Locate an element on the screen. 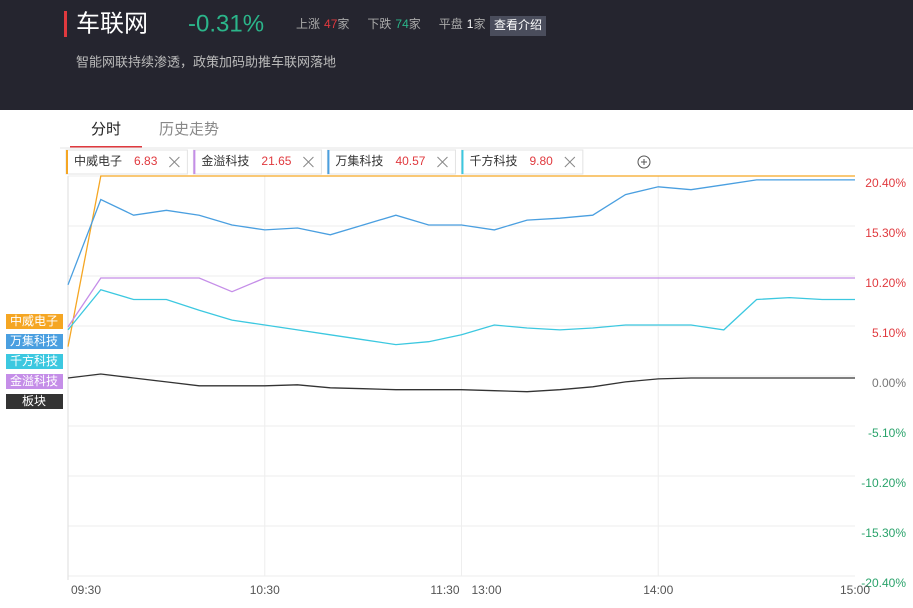 This screenshot has height=608, width=913. stat-count: 74 is located at coordinates (402, 24).